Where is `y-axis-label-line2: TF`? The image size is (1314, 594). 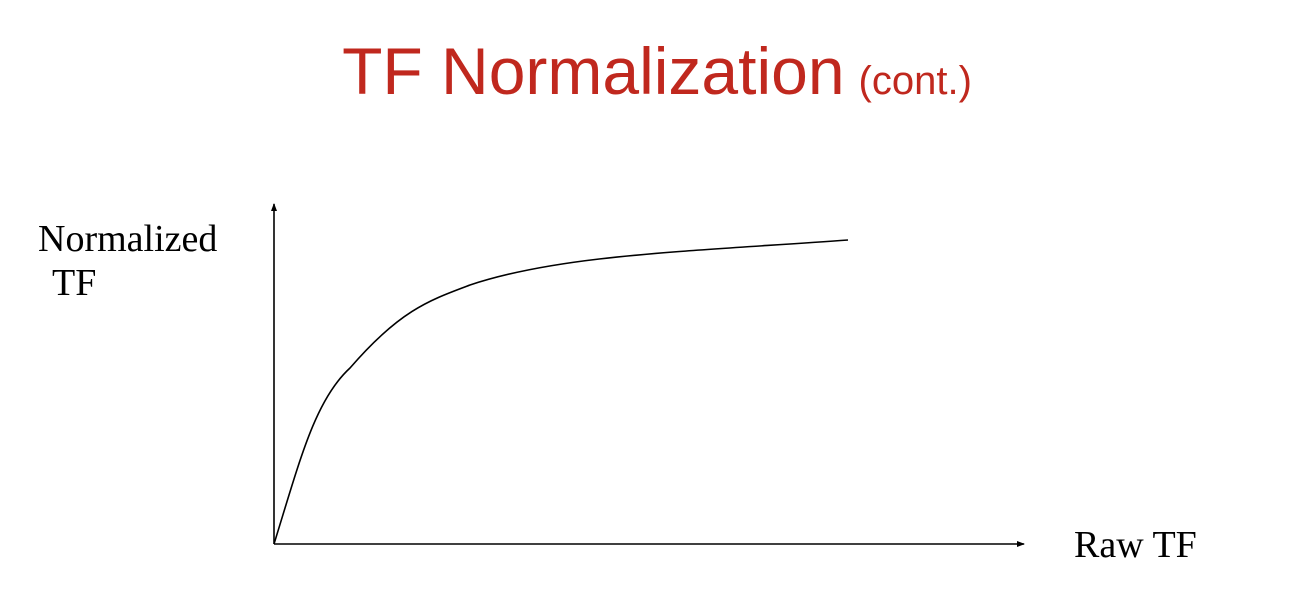
y-axis-label-line2: TF is located at coordinates (74, 282).